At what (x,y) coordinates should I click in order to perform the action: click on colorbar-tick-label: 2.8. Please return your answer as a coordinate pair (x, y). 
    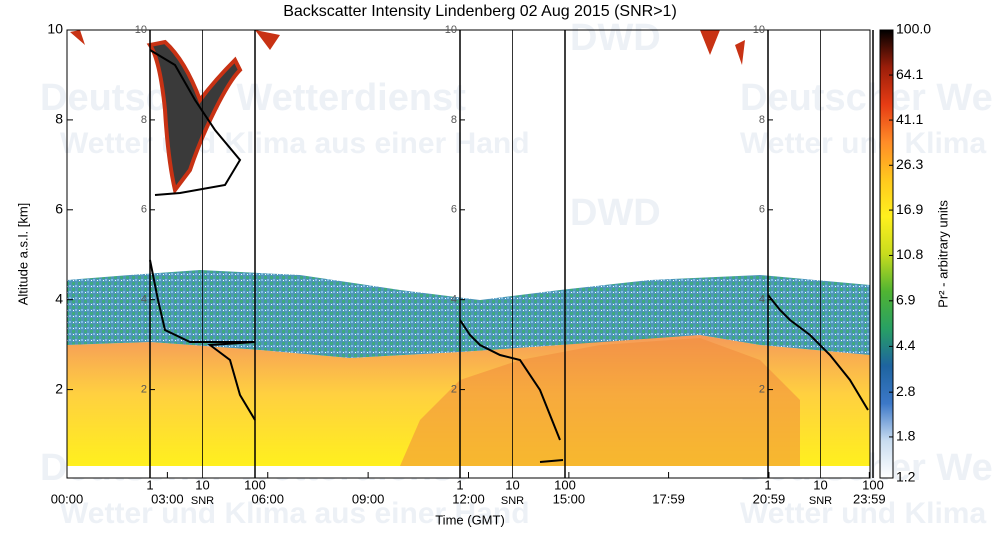
    Looking at the image, I should click on (906, 391).